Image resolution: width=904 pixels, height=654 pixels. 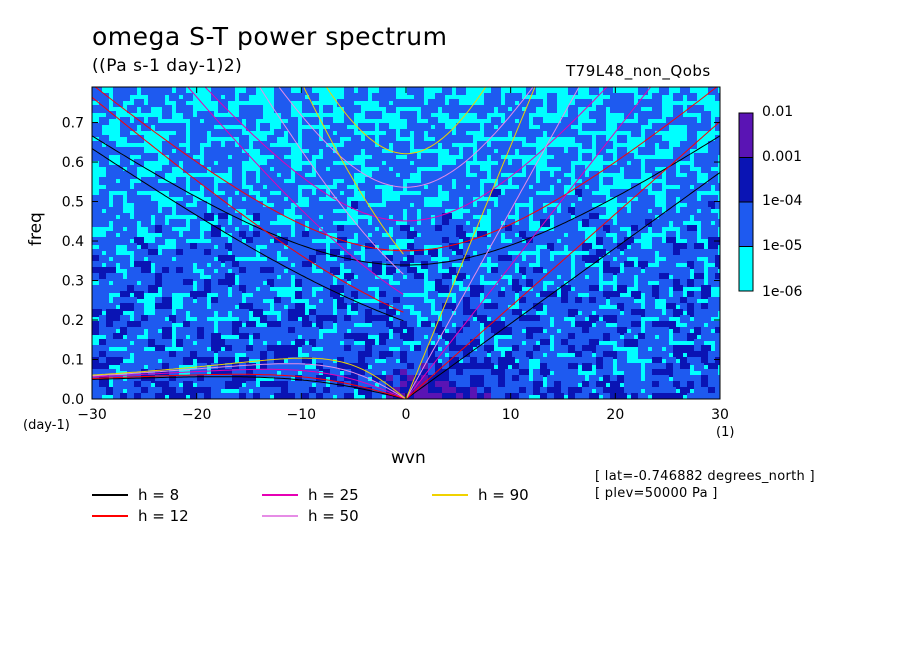 What do you see at coordinates (140, 516) in the screenshot?
I see `legend-item-h12: h = 12` at bounding box center [140, 516].